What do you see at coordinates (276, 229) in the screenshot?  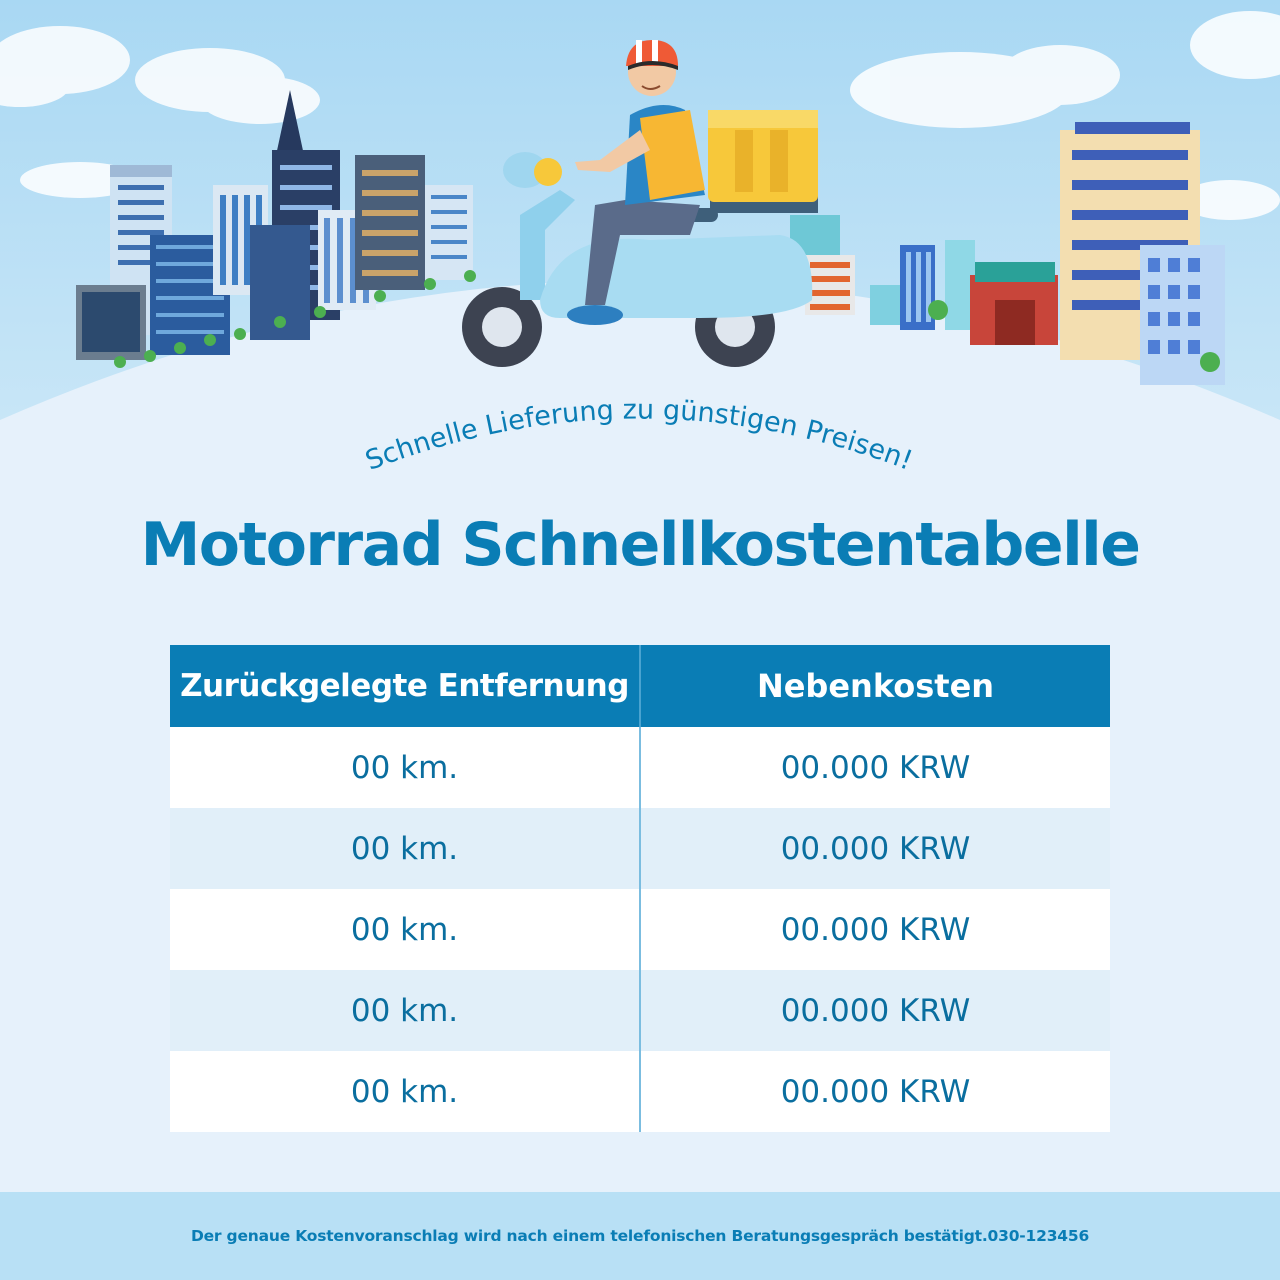 I see `left-city-buildings` at bounding box center [276, 229].